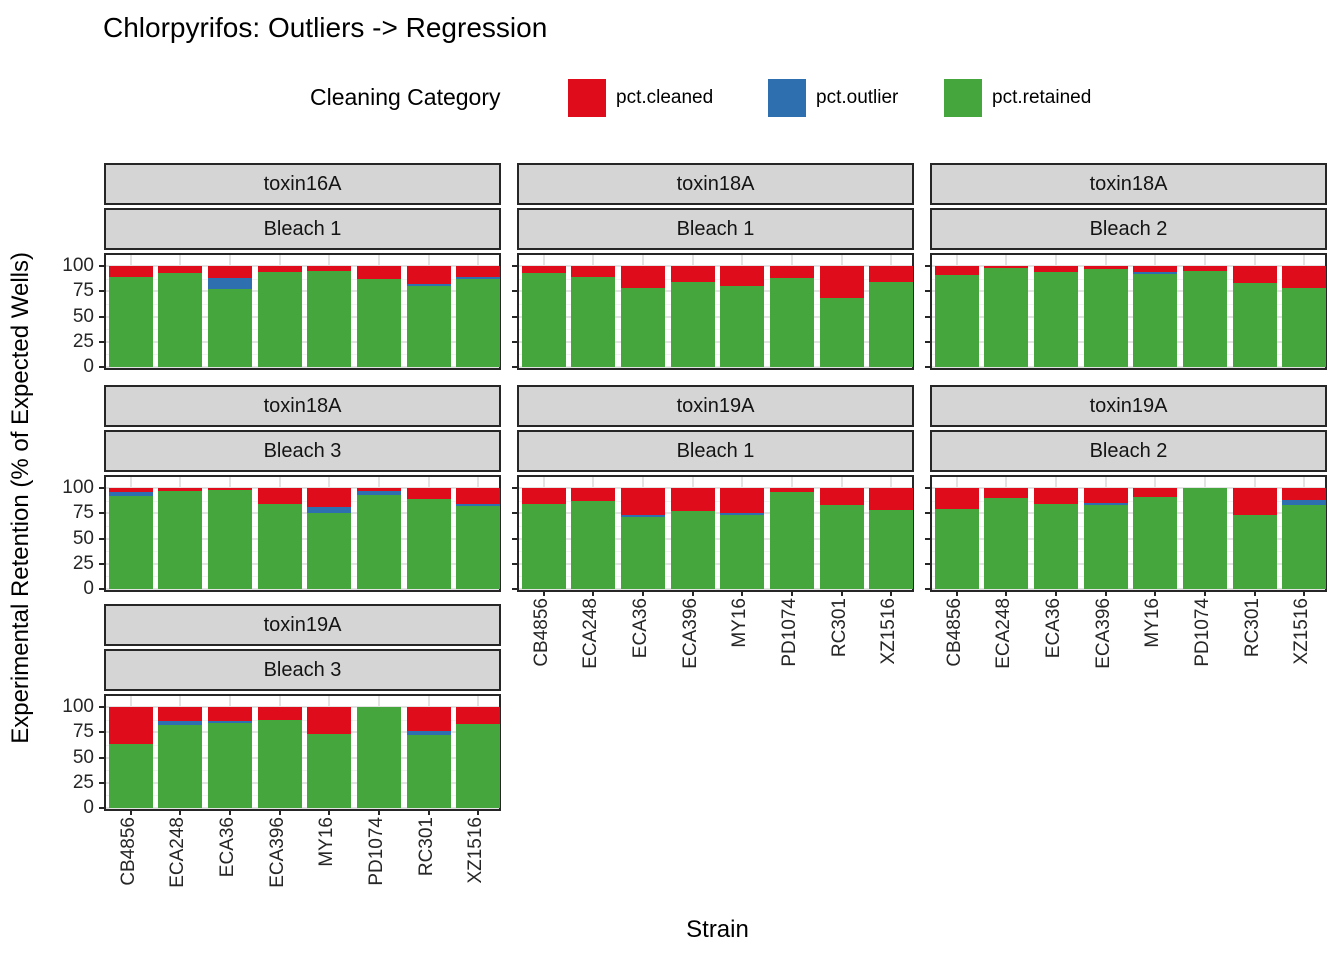 The height and width of the screenshot is (960, 1344). Describe the element at coordinates (954, 632) in the screenshot. I see `x-axis-label-CB4856: CB4856` at that location.